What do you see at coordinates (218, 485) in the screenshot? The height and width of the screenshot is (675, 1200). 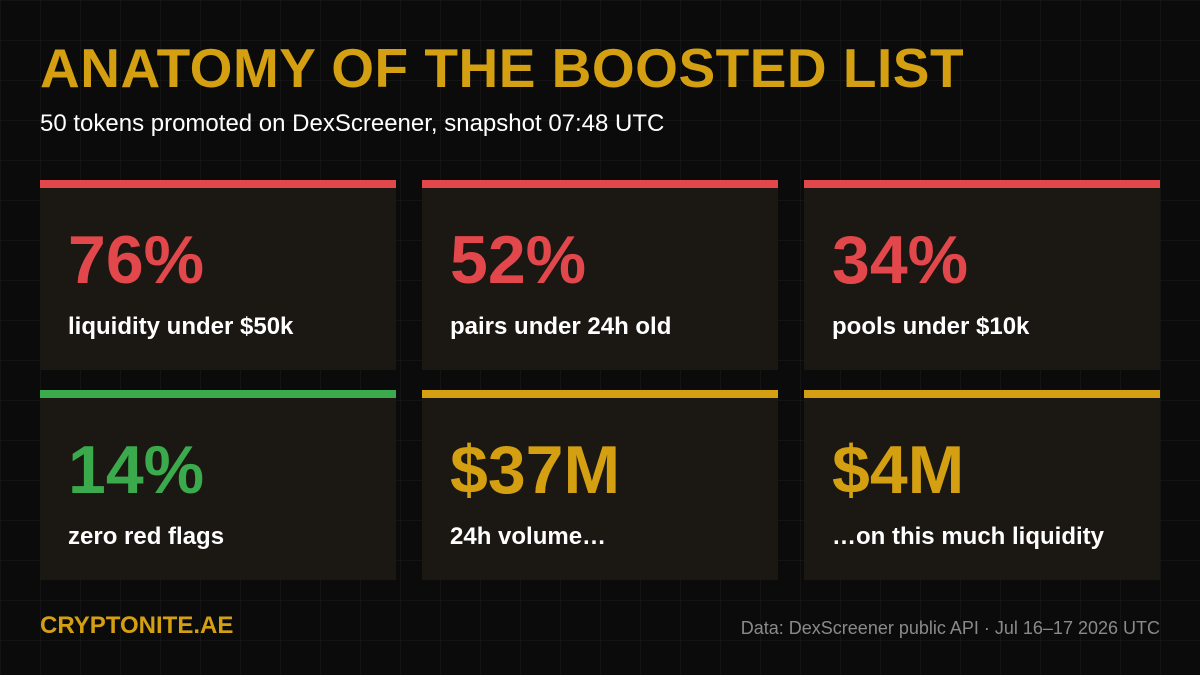 I see `stat-card-zero-red-flags: 14% zero red flags` at bounding box center [218, 485].